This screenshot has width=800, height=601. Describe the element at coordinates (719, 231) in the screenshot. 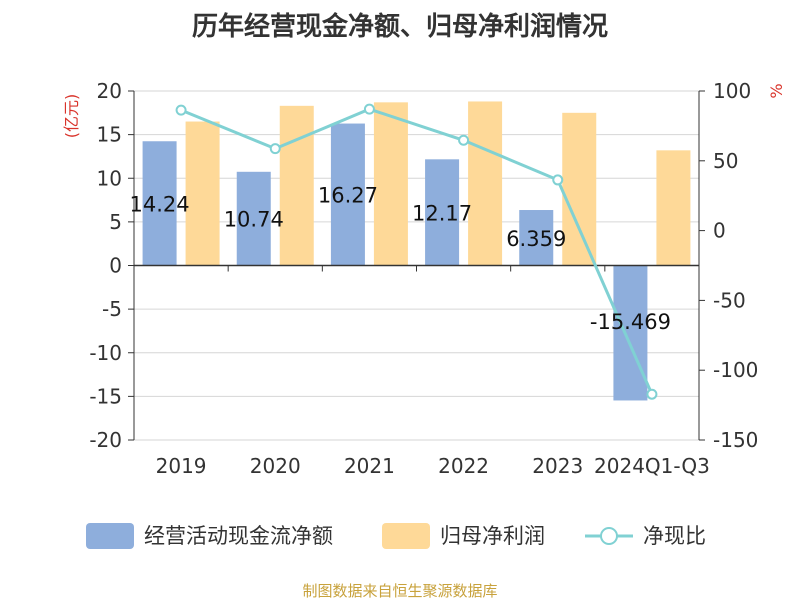

I see `y-right-tick-label: 0` at that location.